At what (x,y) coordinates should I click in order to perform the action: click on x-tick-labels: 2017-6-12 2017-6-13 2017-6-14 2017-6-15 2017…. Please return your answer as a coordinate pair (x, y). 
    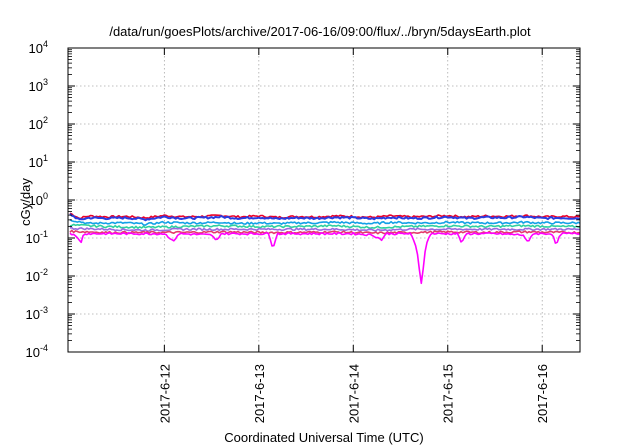
    Looking at the image, I should click on (353, 393).